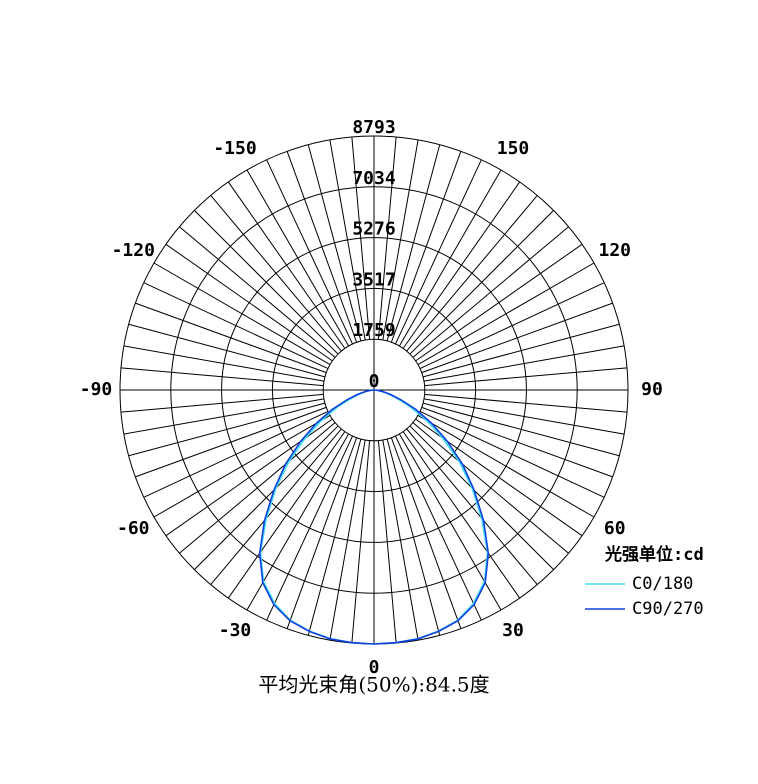 The height and width of the screenshot is (784, 758). I want to click on legend-title: 光强单位:cd, so click(654, 554).